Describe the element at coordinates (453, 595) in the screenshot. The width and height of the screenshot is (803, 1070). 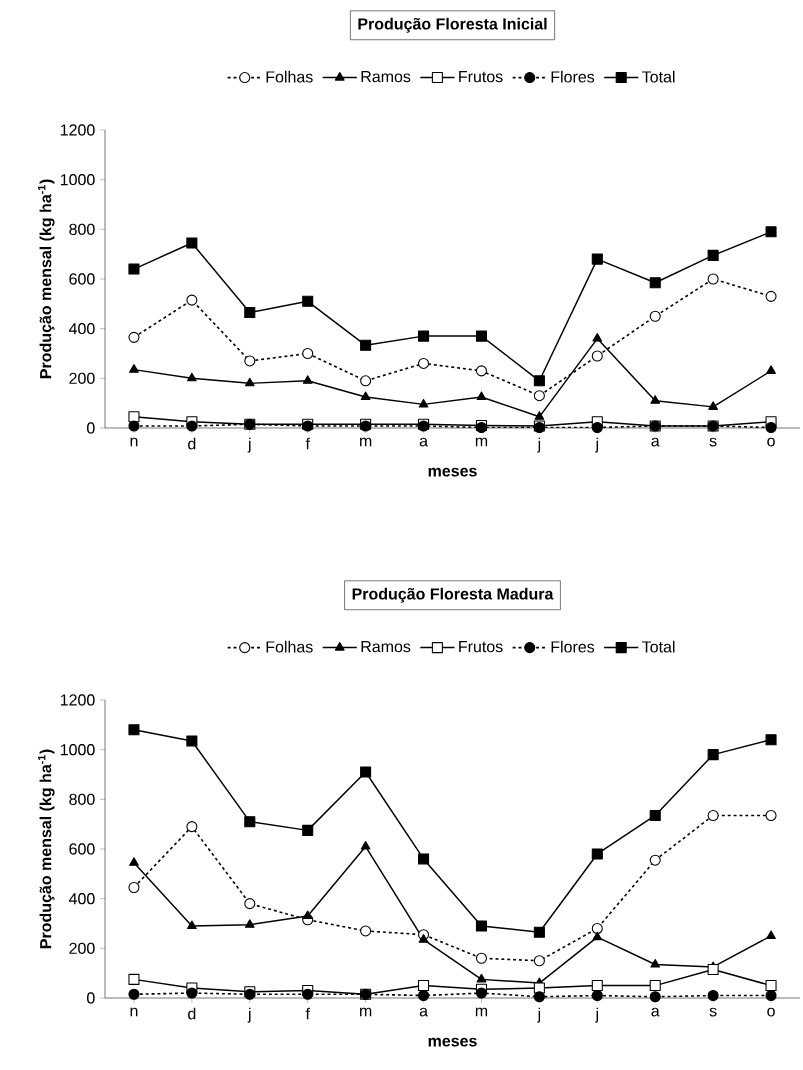
I see `chart-title: Produção Floresta Madura` at that location.